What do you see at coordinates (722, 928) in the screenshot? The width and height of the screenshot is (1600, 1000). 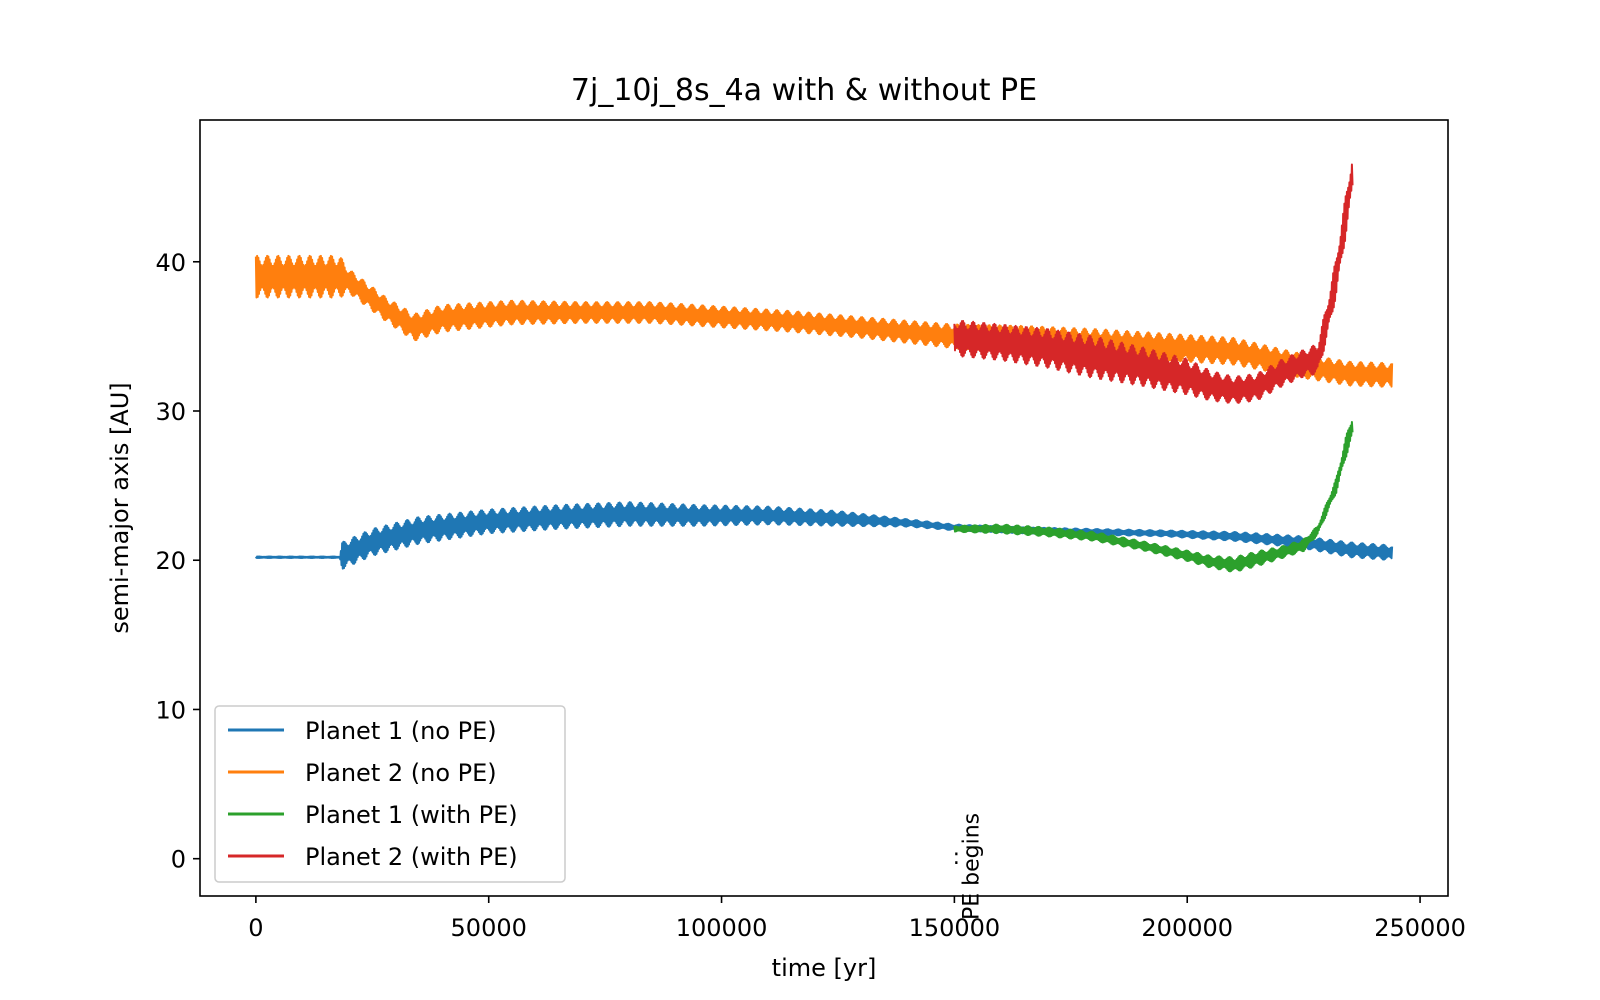 I see `x-tick-label: 100000` at bounding box center [722, 928].